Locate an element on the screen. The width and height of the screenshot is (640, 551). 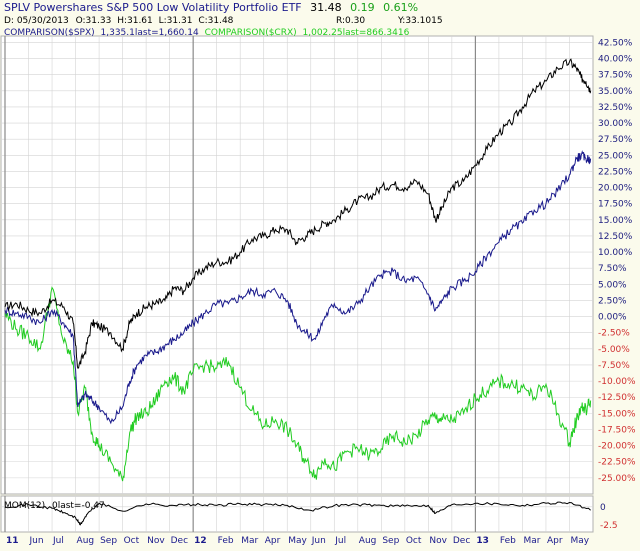
momentum-panel is located at coordinates (297, 514).